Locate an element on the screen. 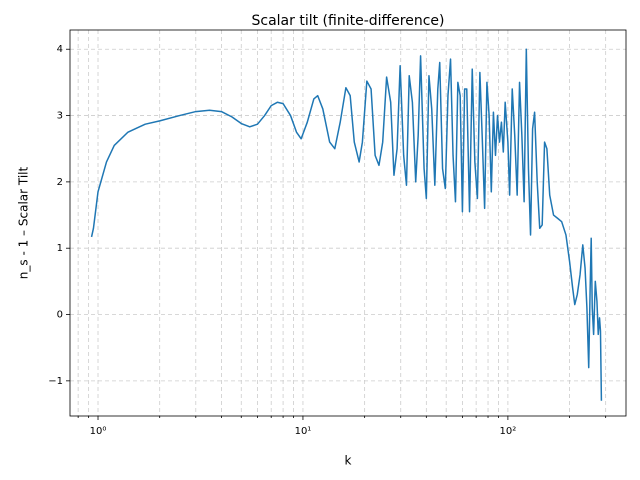 This screenshot has height=480, width=640. y-tick-label: 4 is located at coordinates (60, 49).